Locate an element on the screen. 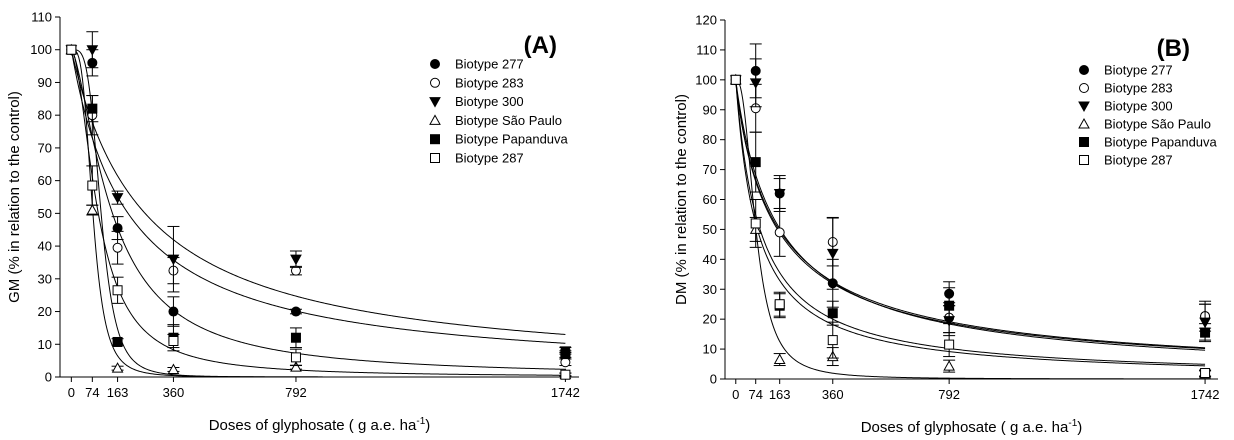  panel-label: (A) is located at coordinates (540, 45).